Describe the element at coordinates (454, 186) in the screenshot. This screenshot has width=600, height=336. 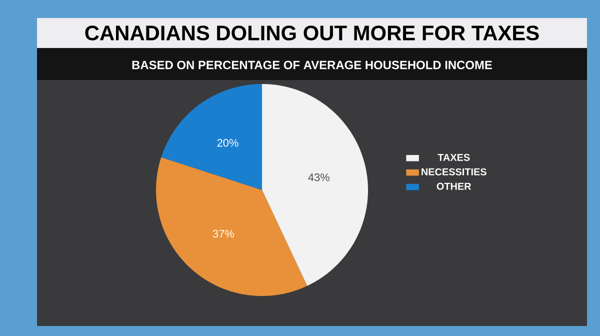
I see `legend-label: OTHER` at that location.